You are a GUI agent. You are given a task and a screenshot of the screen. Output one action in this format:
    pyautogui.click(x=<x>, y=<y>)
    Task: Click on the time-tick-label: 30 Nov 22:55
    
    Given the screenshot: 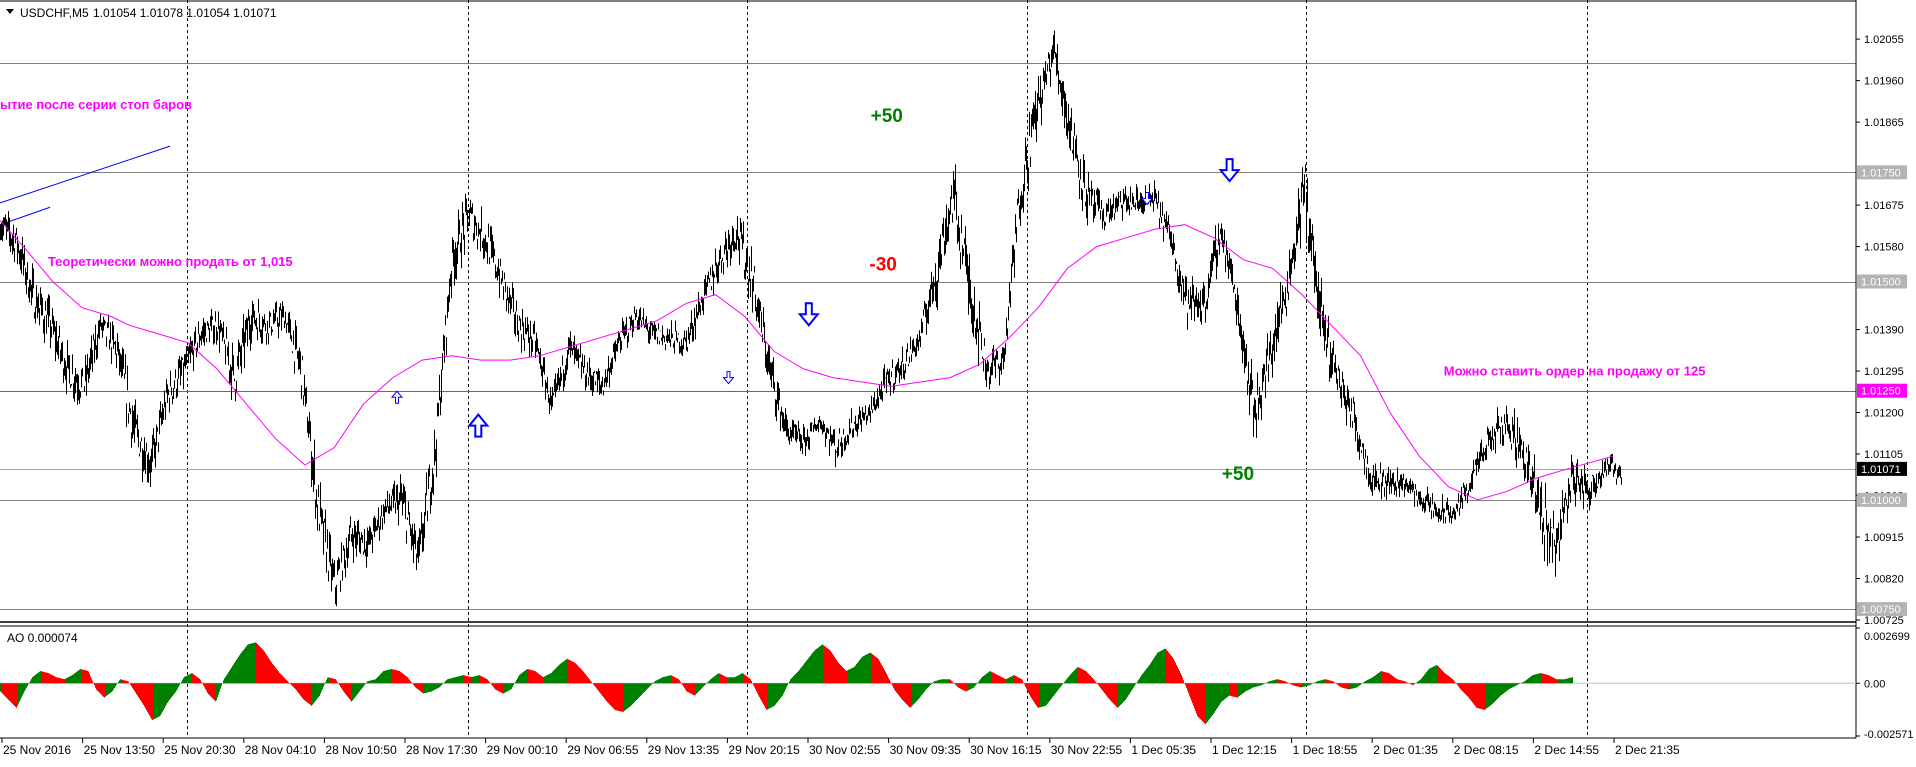 What is the action you would take?
    pyautogui.click(x=1087, y=750)
    